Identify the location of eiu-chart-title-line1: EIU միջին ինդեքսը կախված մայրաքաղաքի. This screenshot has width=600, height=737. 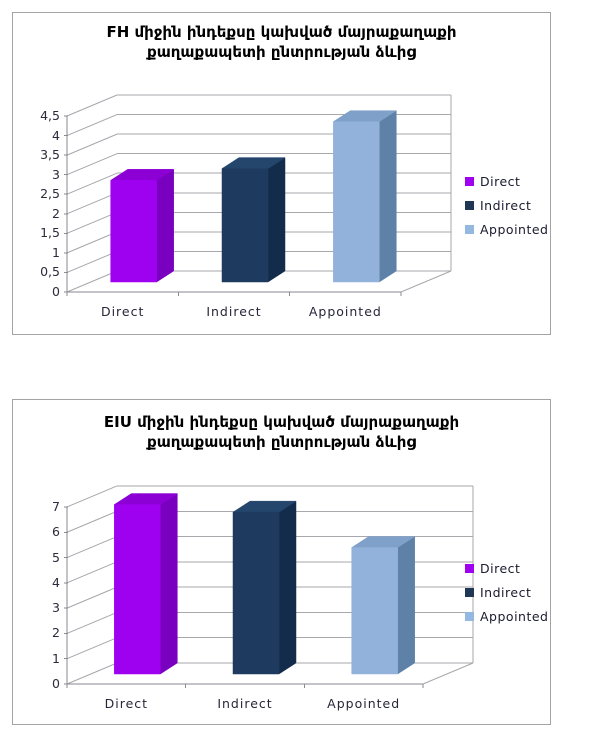
(281, 422).